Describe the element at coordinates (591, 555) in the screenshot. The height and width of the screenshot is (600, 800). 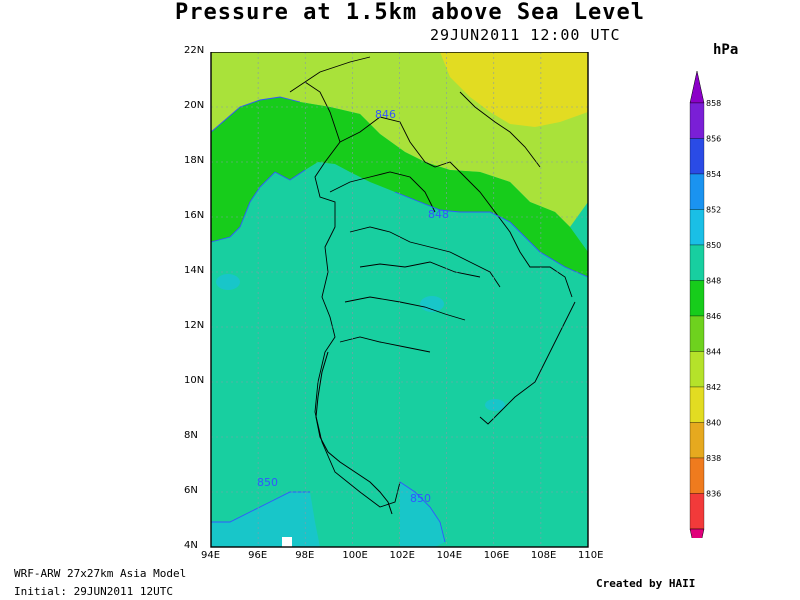
I see `lon-tick-label: 110E` at that location.